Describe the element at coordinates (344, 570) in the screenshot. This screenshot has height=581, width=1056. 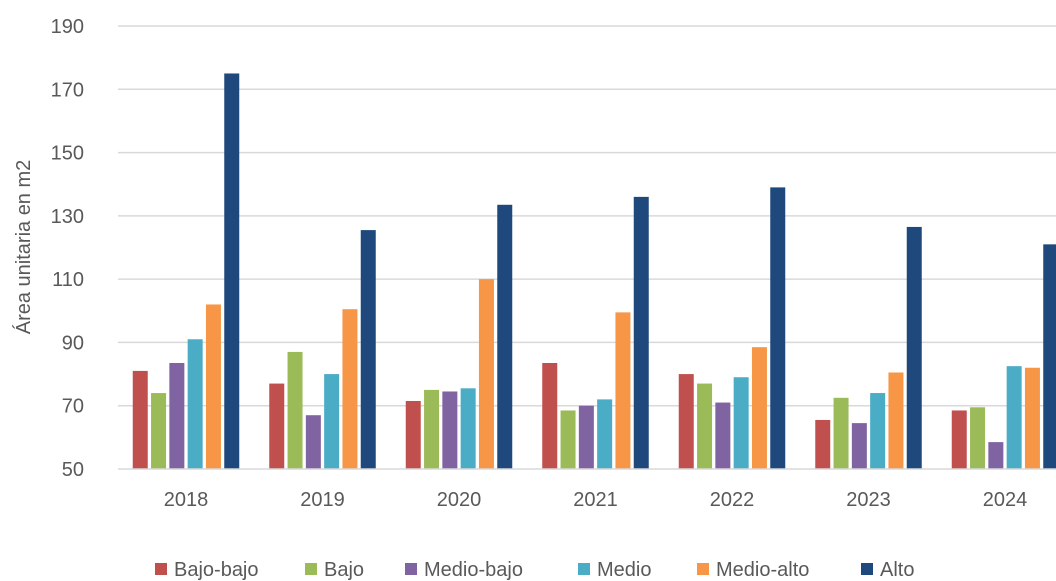
I see `legend-label: Bajo` at that location.